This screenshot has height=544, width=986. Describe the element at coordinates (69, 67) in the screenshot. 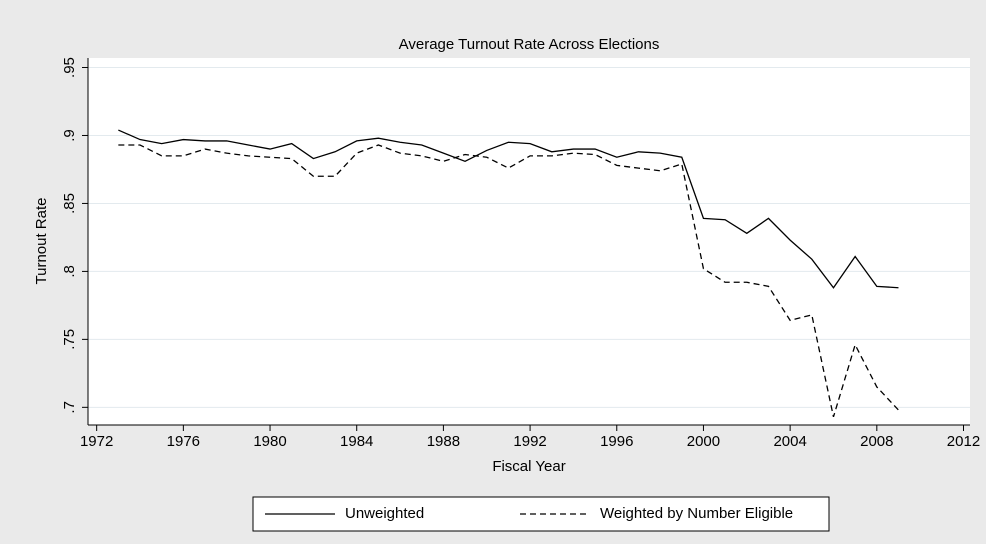

I see `y-tick-label: .95` at that location.